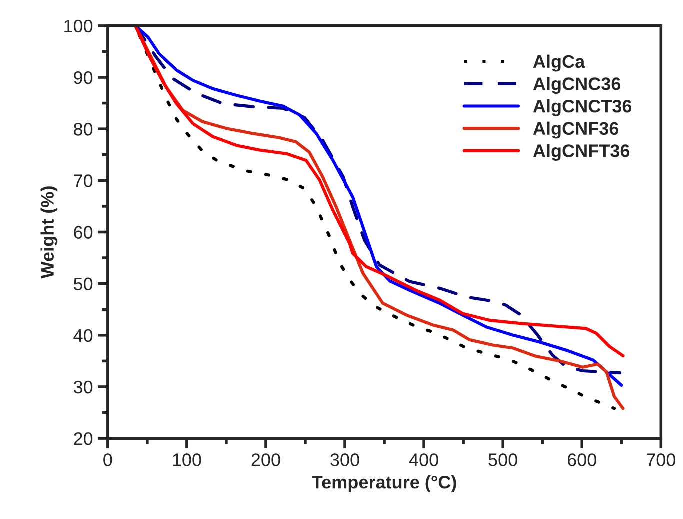 The width and height of the screenshot is (683, 519). What do you see at coordinates (108, 460) in the screenshot?
I see `x-tick-label: 0` at bounding box center [108, 460].